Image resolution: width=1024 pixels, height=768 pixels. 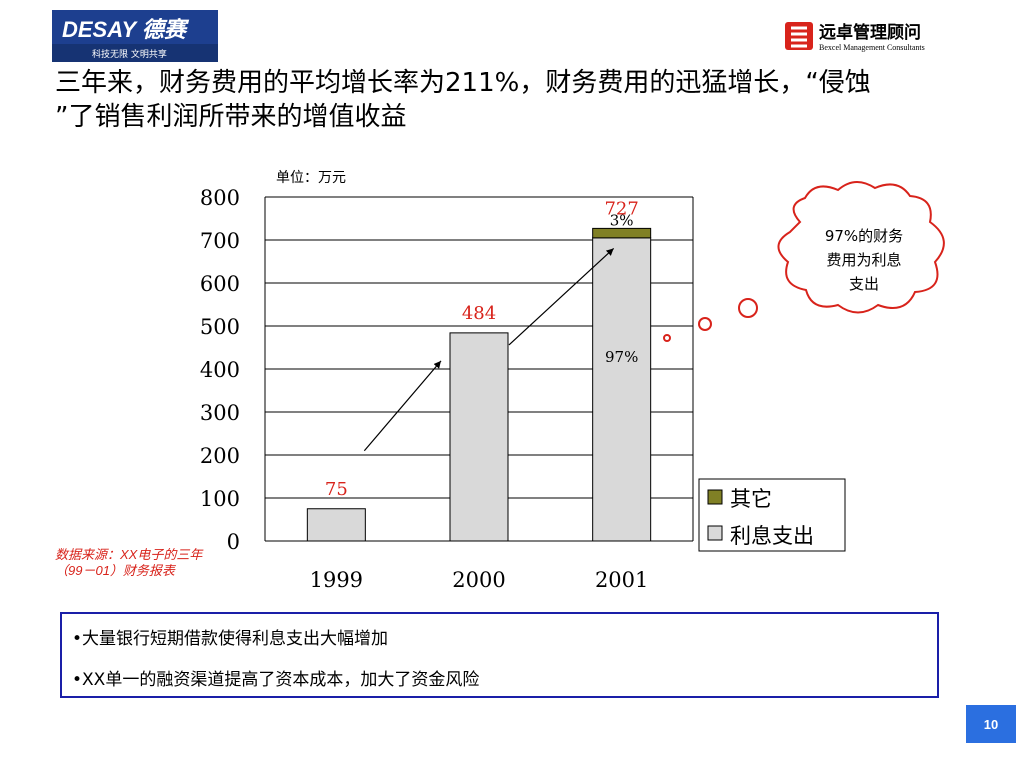 I want to click on total-label-2000: 484, so click(x=479, y=313).